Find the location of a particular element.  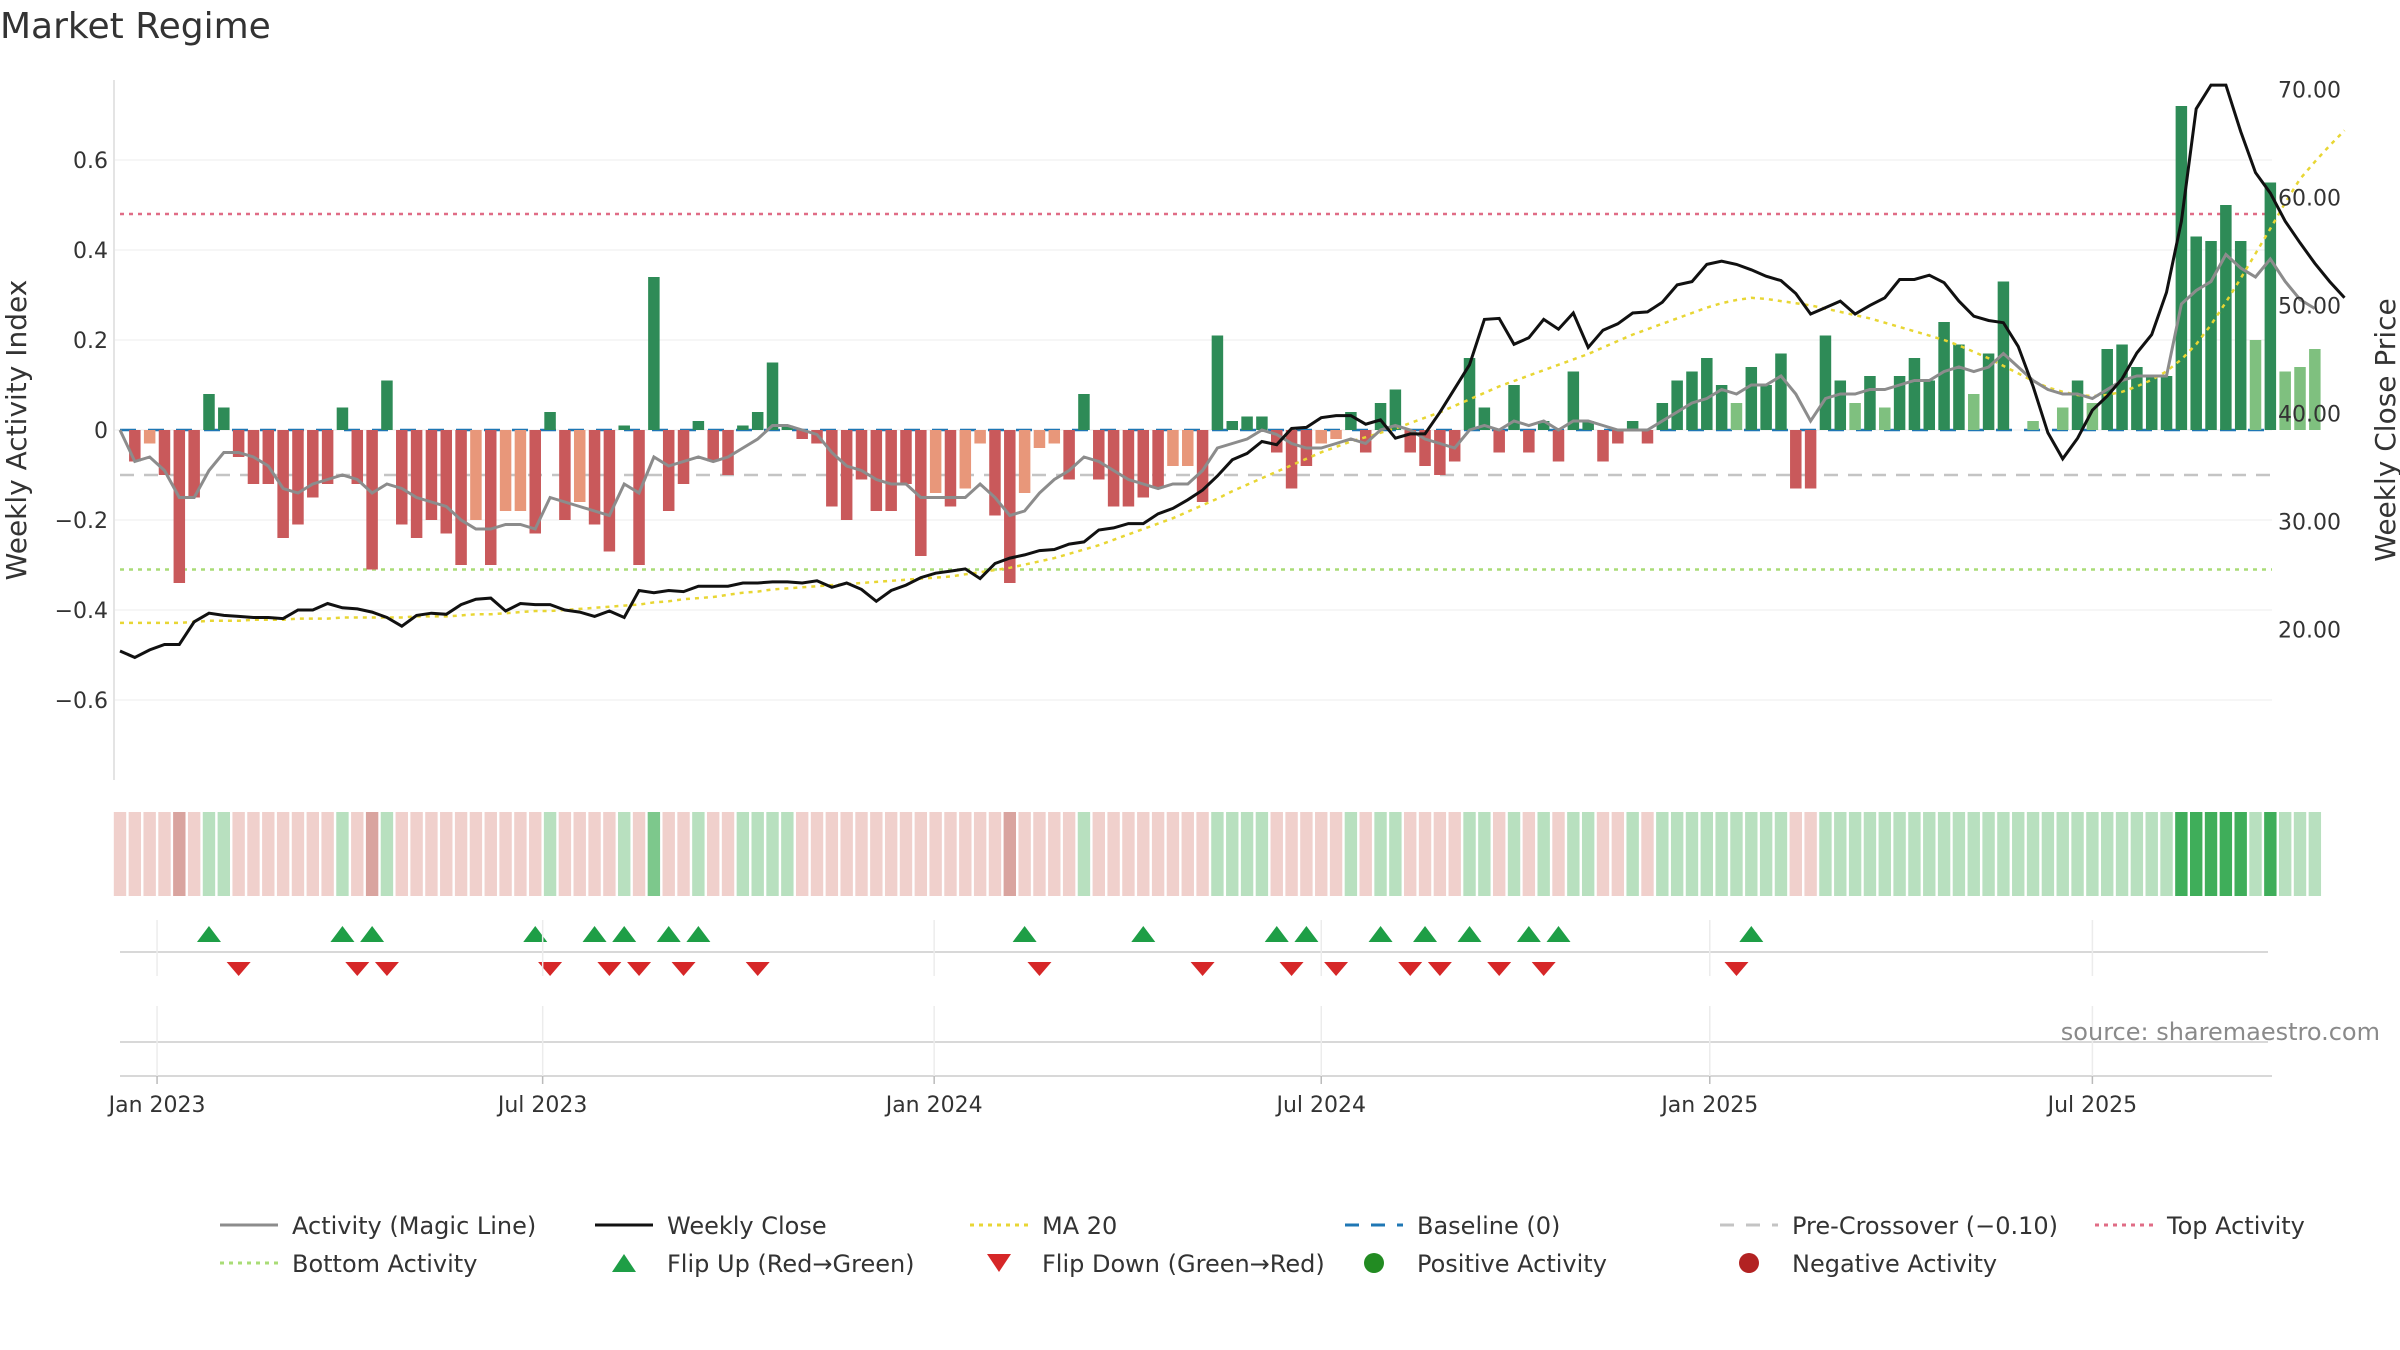

y2-tick-label: 50.00 is located at coordinates (2309, 306).